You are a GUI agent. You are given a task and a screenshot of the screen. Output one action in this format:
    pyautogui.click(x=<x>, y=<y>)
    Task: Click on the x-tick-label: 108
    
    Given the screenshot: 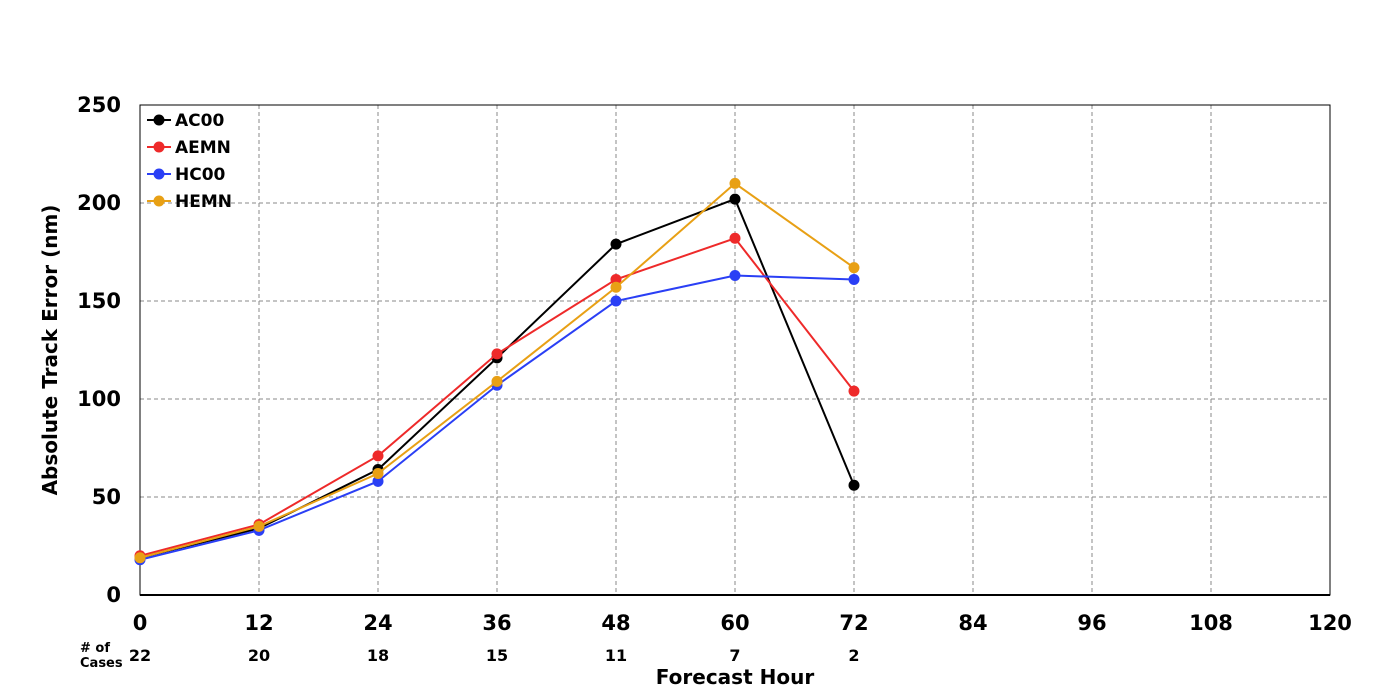 What is the action you would take?
    pyautogui.click(x=1211, y=623)
    